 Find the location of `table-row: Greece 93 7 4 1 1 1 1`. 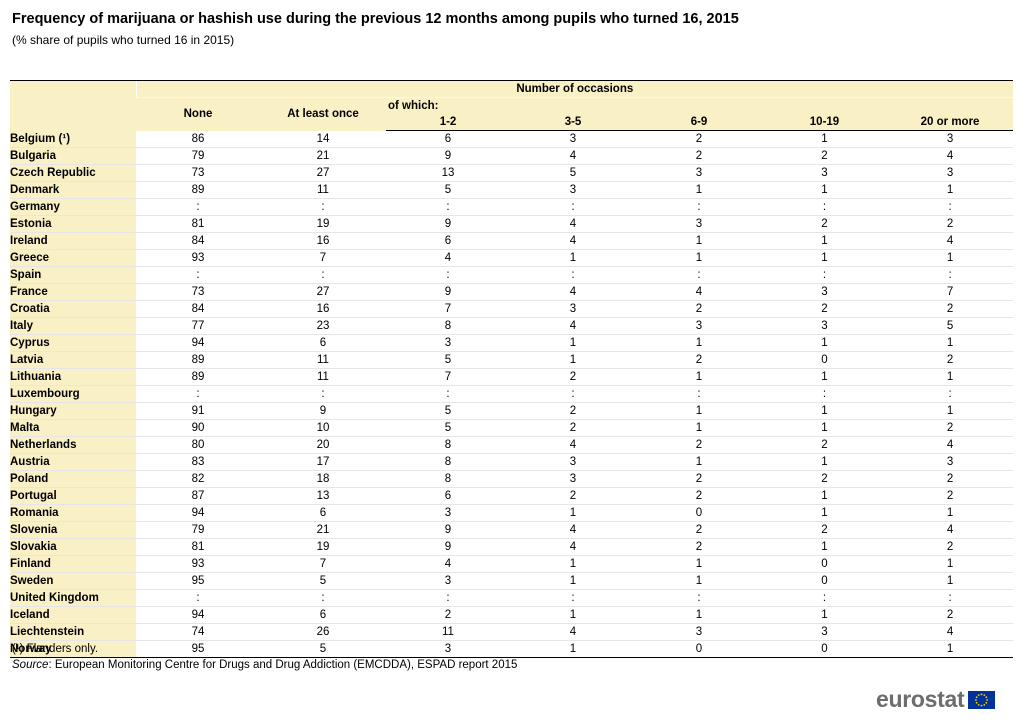

table-row: Greece 93 7 4 1 1 1 1 is located at coordinates (512, 258).